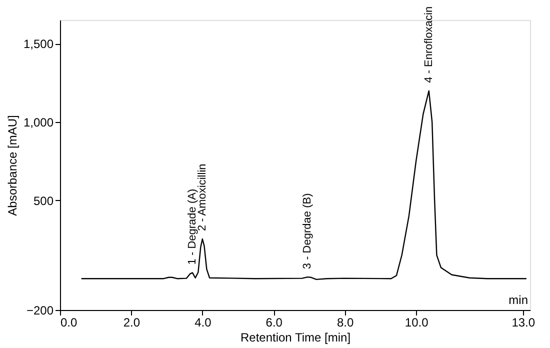 The image size is (550, 348). I want to click on x-tick-label: 6.0, so click(274, 323).